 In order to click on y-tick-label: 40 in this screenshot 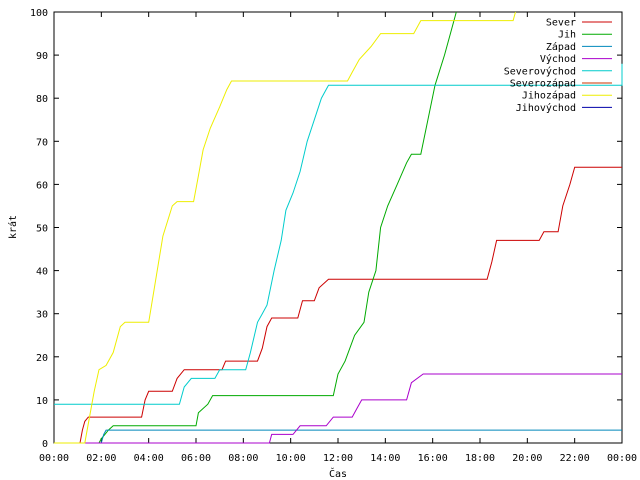, I will do `click(42, 272)`.